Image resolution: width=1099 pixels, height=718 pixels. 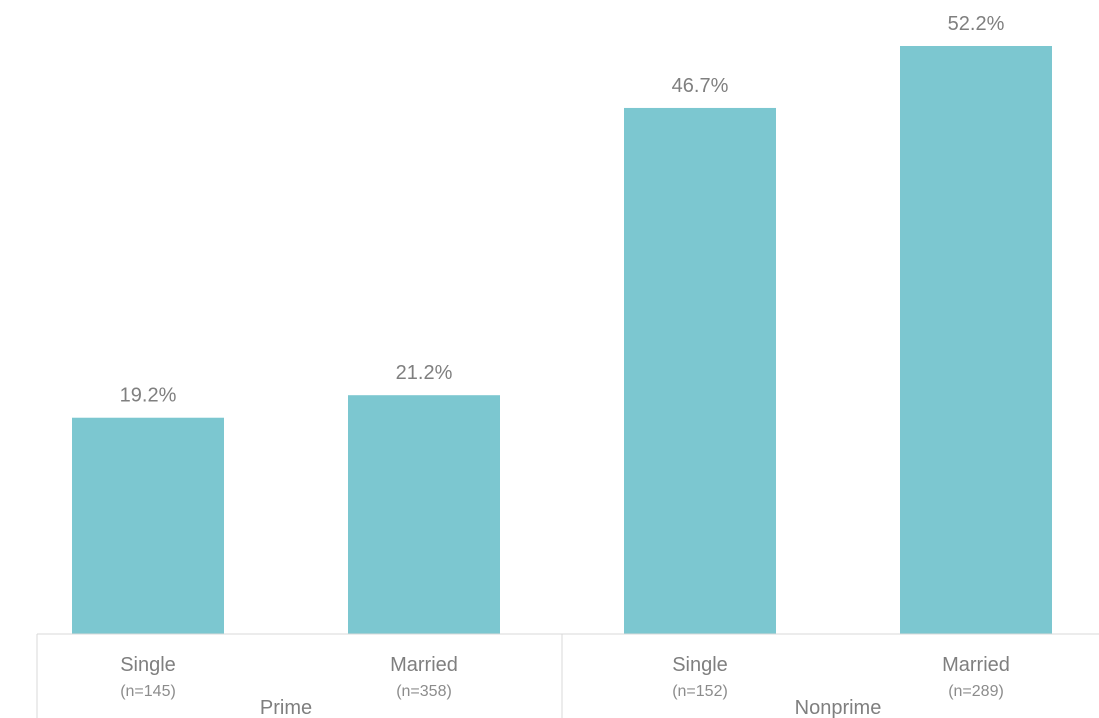 What do you see at coordinates (976, 691) in the screenshot?
I see `sample-size-label-4: (n=289)` at bounding box center [976, 691].